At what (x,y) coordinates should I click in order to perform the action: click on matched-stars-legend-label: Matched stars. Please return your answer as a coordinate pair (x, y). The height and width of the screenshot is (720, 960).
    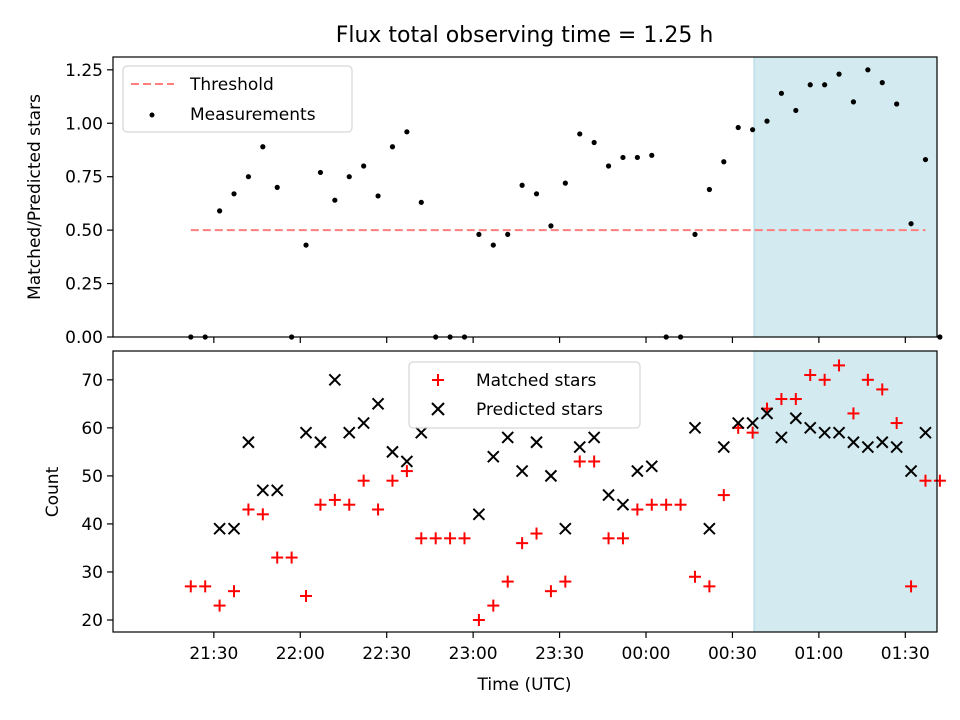
    Looking at the image, I should click on (536, 381).